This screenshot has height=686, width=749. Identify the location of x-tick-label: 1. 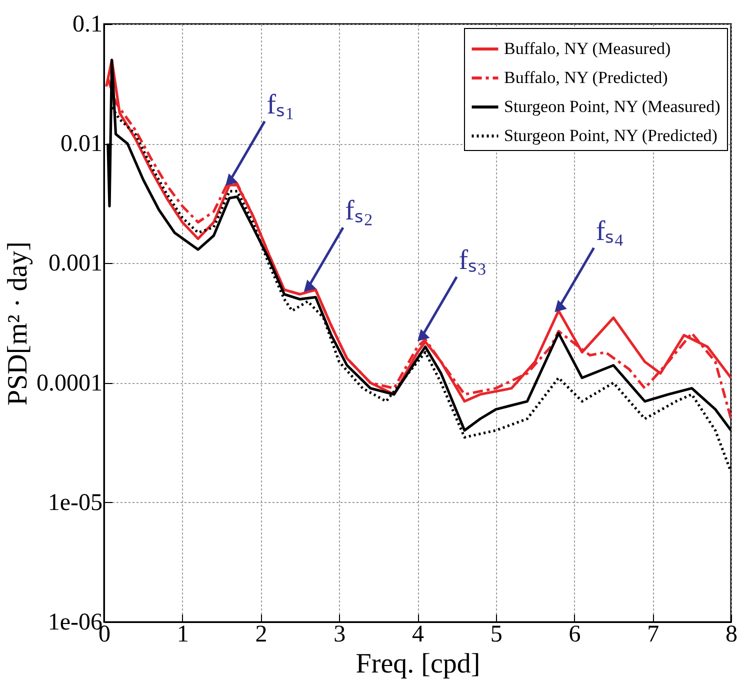
(182, 635).